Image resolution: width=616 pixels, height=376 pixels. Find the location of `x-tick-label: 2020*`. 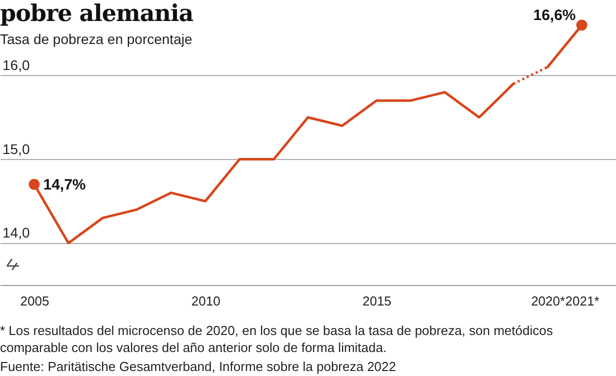

x-tick-label: 2020* is located at coordinates (548, 301).